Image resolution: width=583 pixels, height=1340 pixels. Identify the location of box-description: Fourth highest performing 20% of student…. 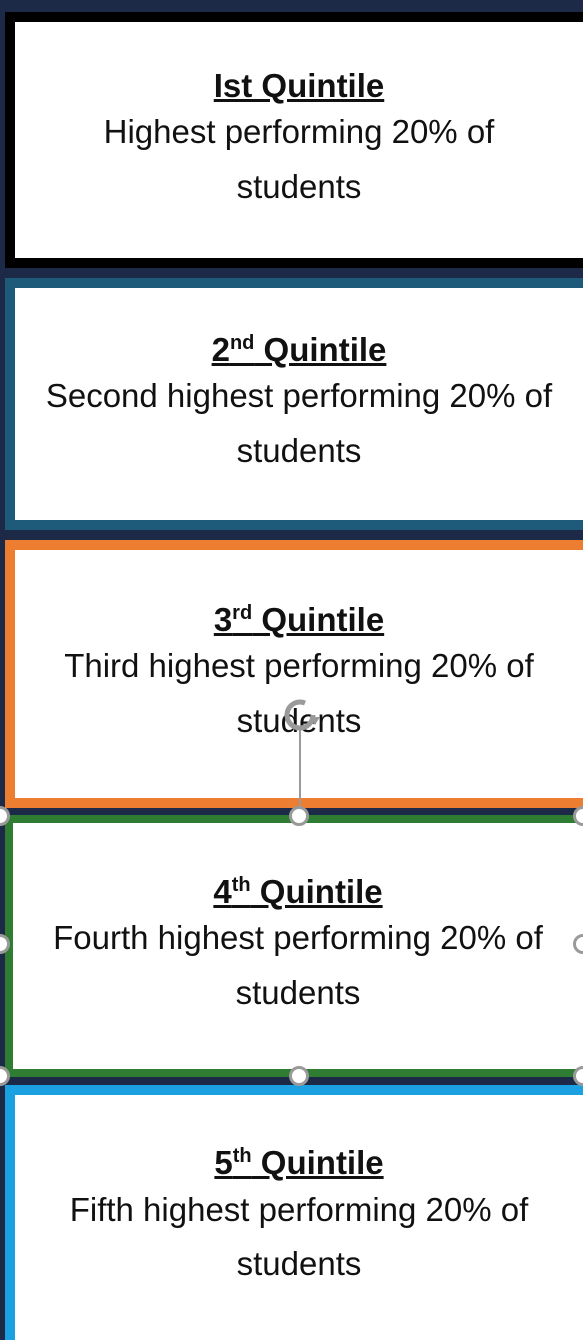
(298, 965).